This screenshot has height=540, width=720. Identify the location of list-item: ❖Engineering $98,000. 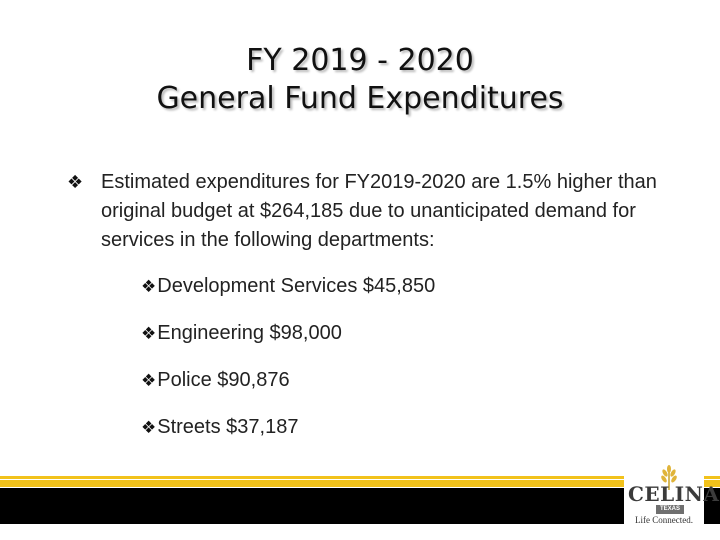
(288, 342).